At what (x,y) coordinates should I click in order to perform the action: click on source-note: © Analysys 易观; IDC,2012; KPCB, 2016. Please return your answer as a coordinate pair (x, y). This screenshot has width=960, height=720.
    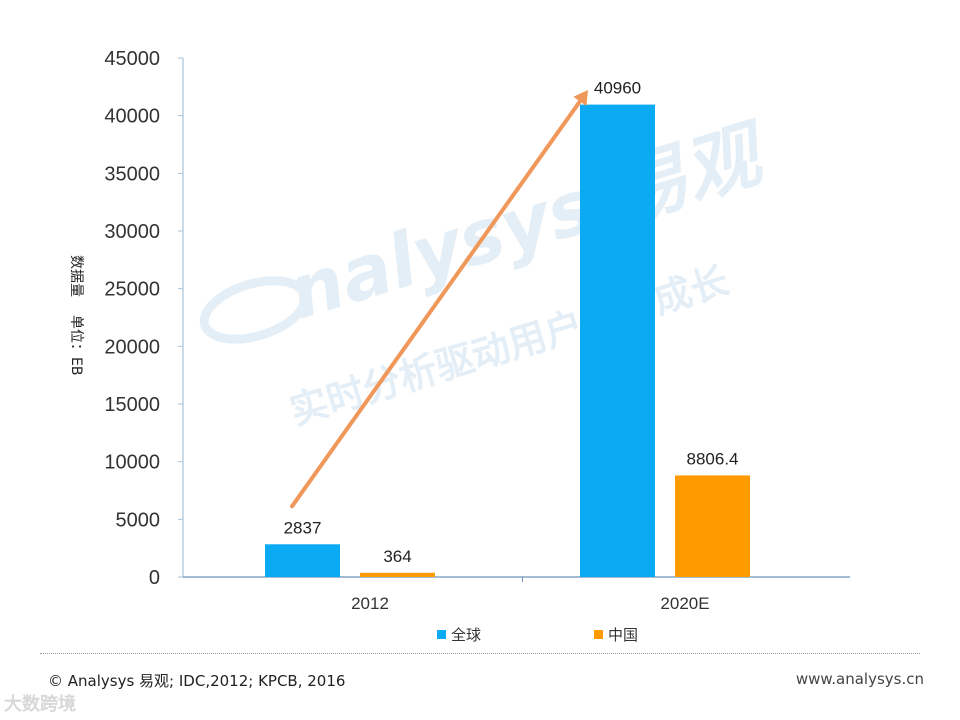
    Looking at the image, I should click on (197, 681).